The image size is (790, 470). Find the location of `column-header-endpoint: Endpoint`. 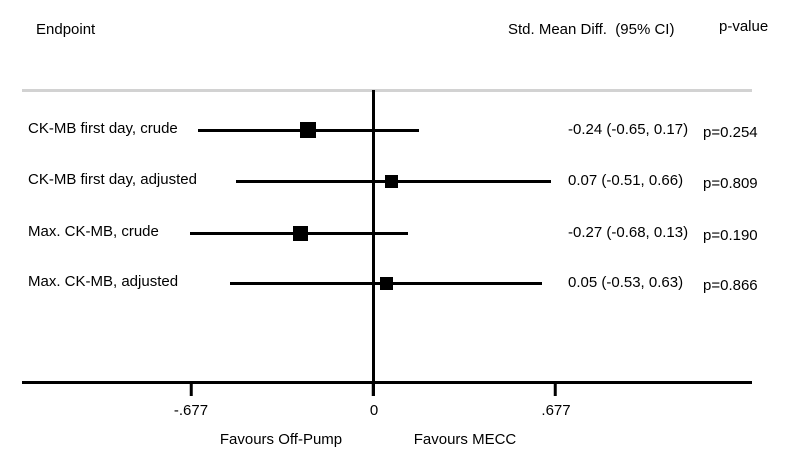

column-header-endpoint: Endpoint is located at coordinates (66, 29).